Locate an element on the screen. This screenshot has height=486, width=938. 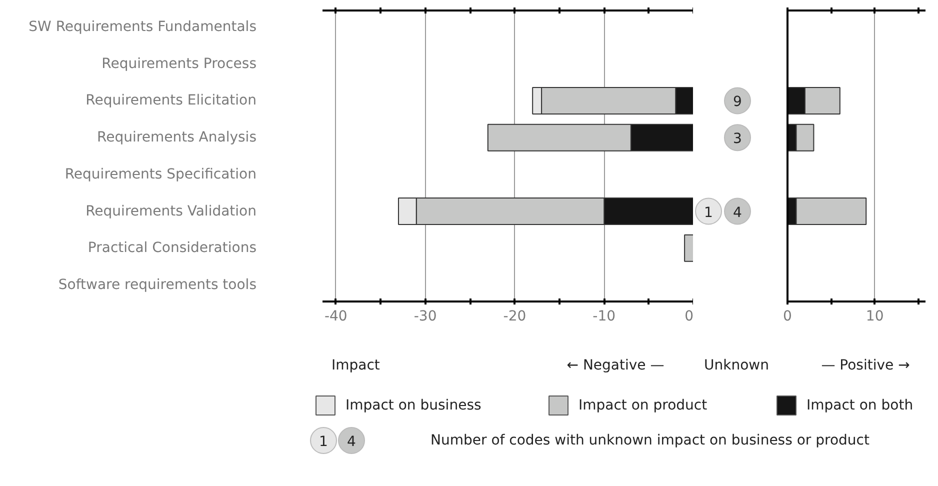
bar is located at coordinates (688, 248).